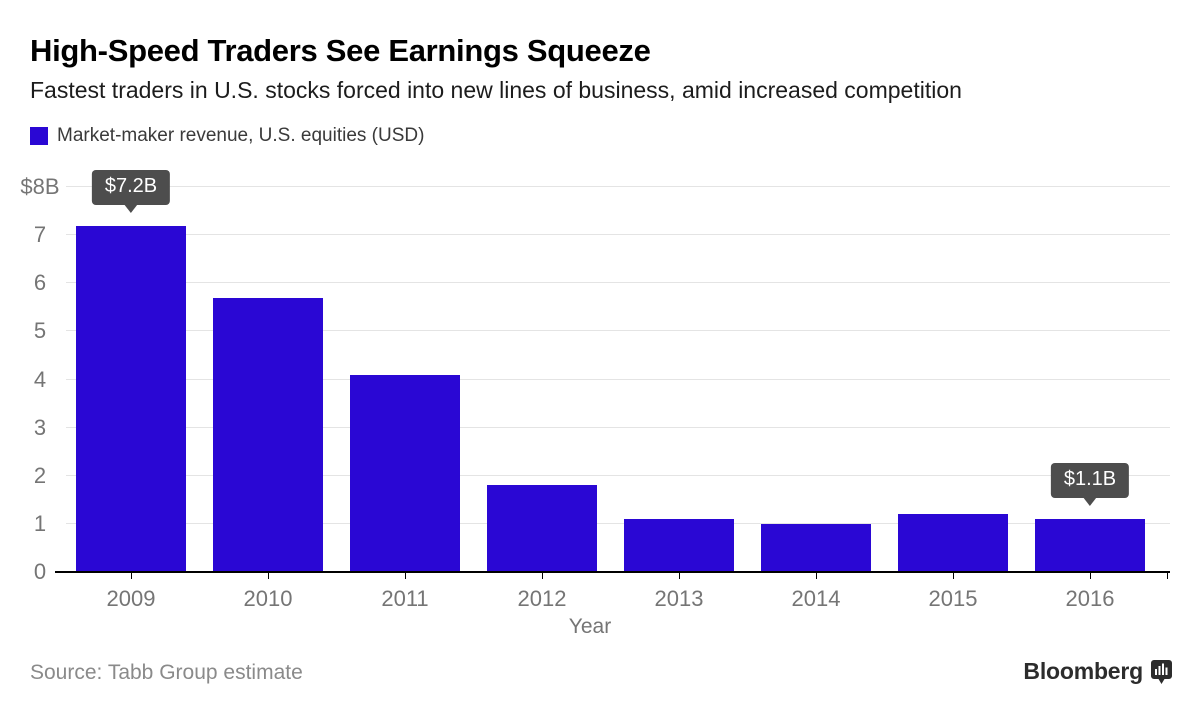 The height and width of the screenshot is (715, 1200). Describe the element at coordinates (816, 547) in the screenshot. I see `bar-2014` at that location.